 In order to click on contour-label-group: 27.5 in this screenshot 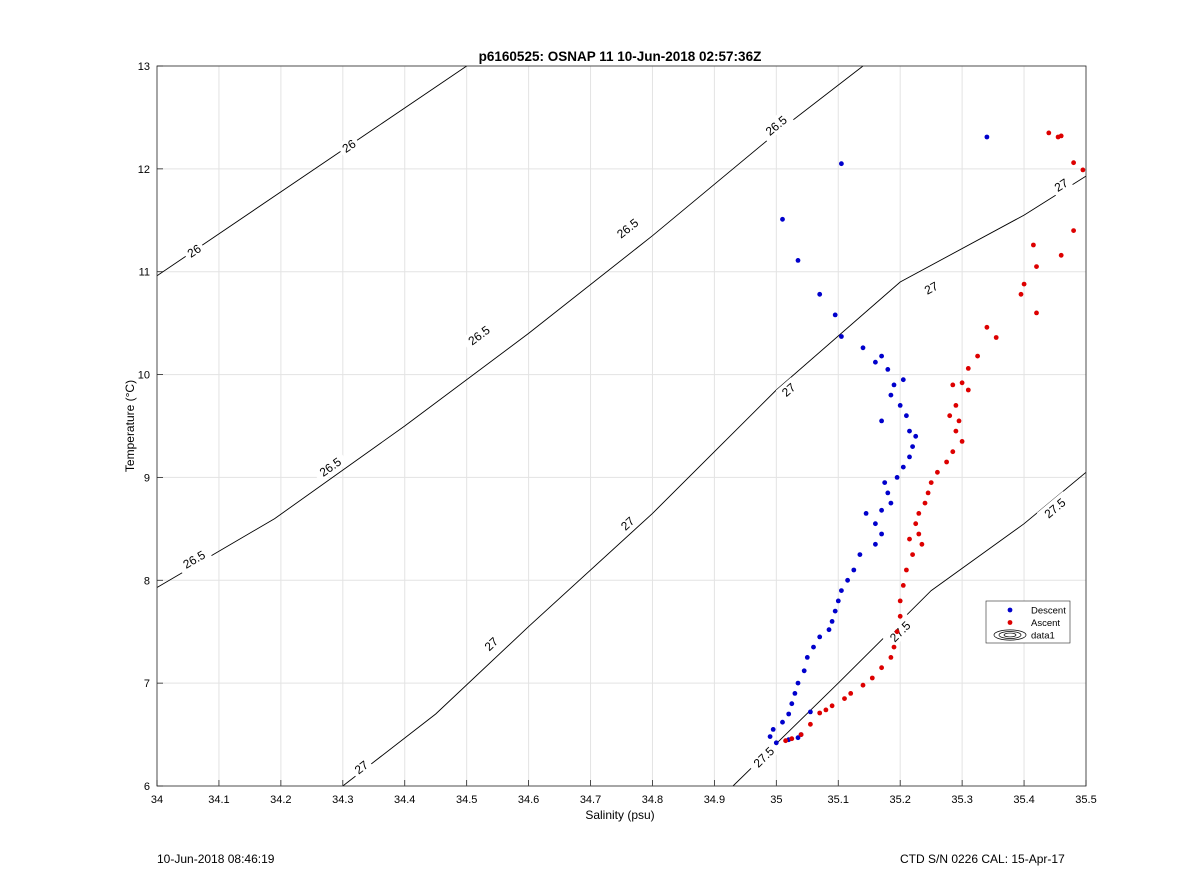, I will do `click(1054, 508)`.